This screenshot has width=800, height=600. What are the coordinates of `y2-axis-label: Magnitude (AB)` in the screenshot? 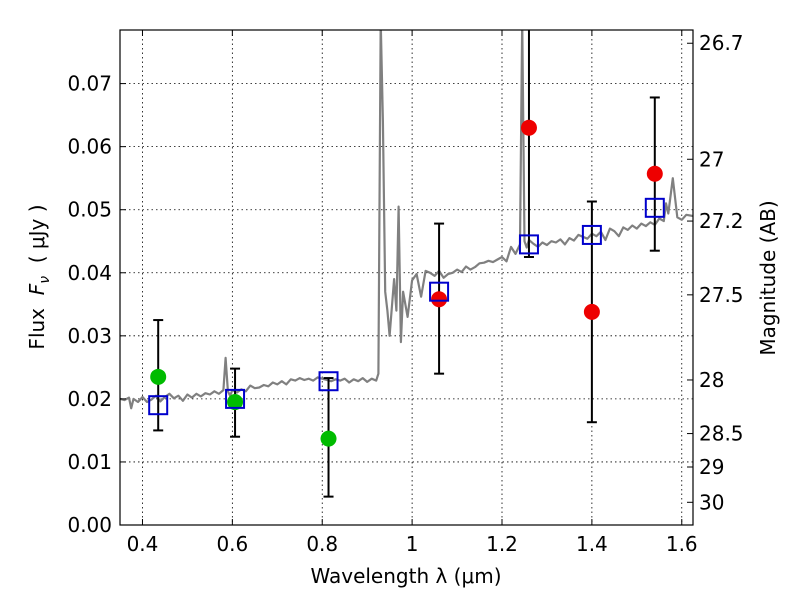 It's located at (768, 277).